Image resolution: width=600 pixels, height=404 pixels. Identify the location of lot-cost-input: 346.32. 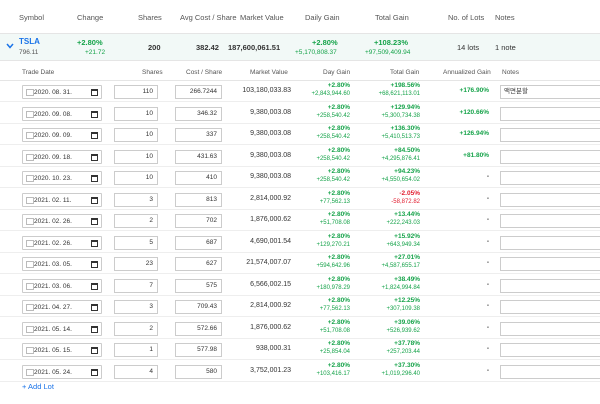
(198, 113).